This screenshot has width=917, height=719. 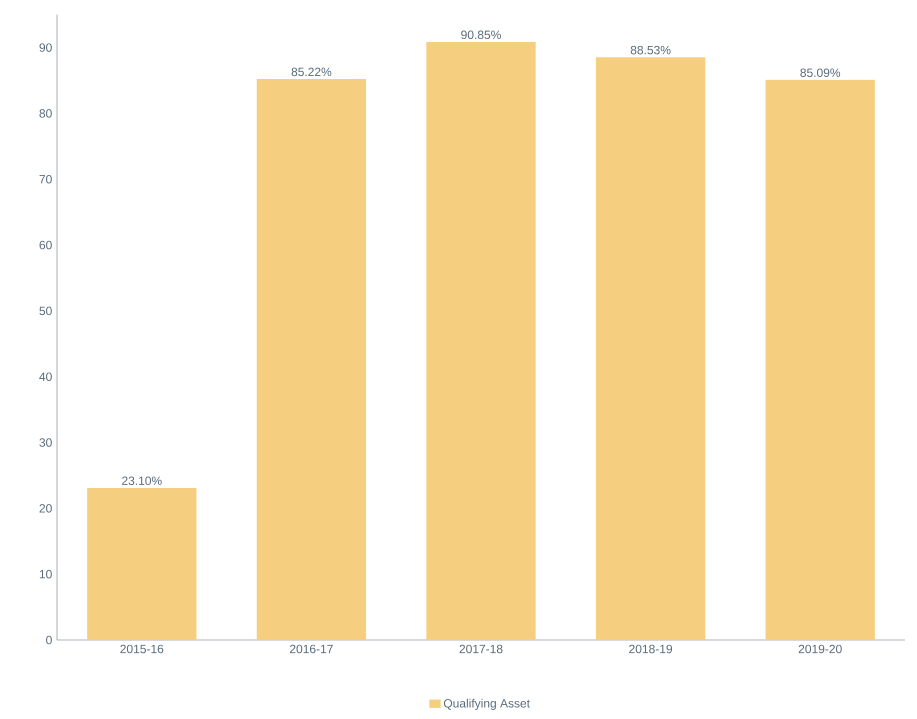 I want to click on x-tick-label: 2018-19, so click(x=650, y=649).